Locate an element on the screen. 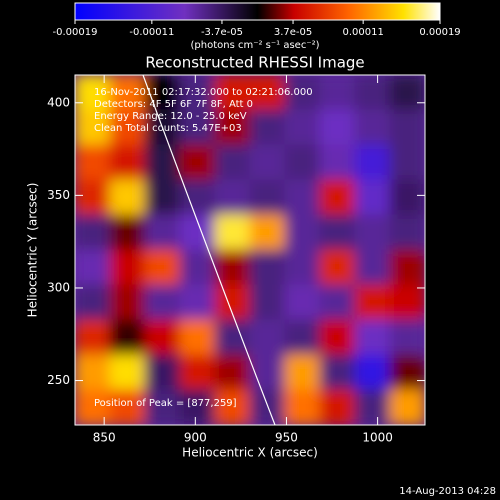 The width and height of the screenshot is (500, 500). y-tick-label: 250 is located at coordinates (58, 380).